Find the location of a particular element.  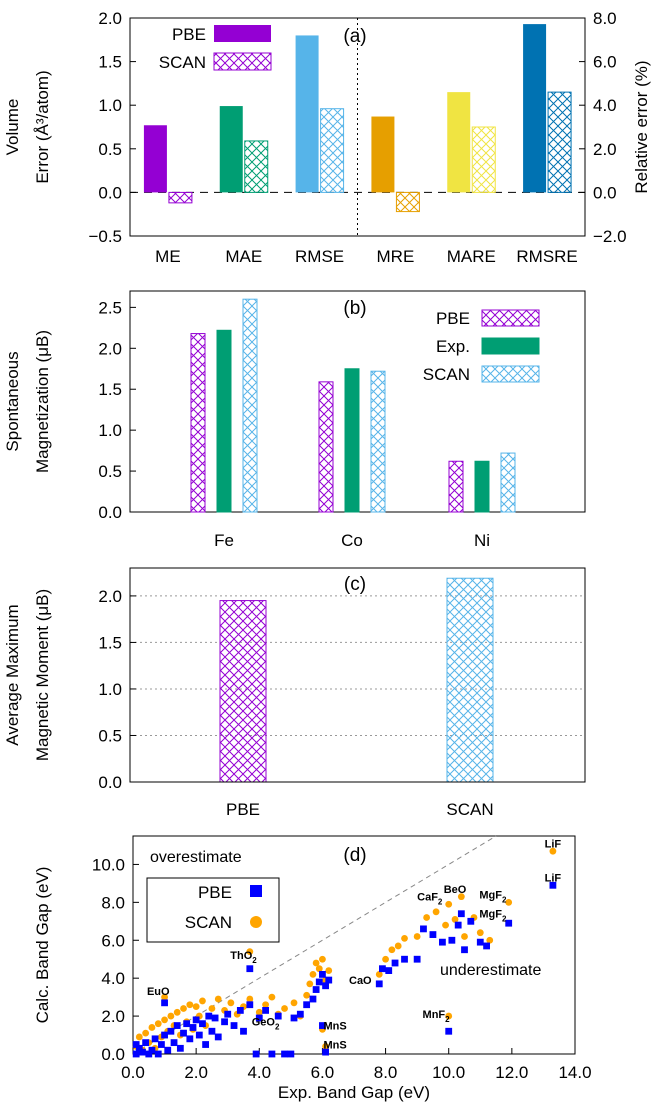

x-tick-label: 6.0 is located at coordinates (323, 1072).